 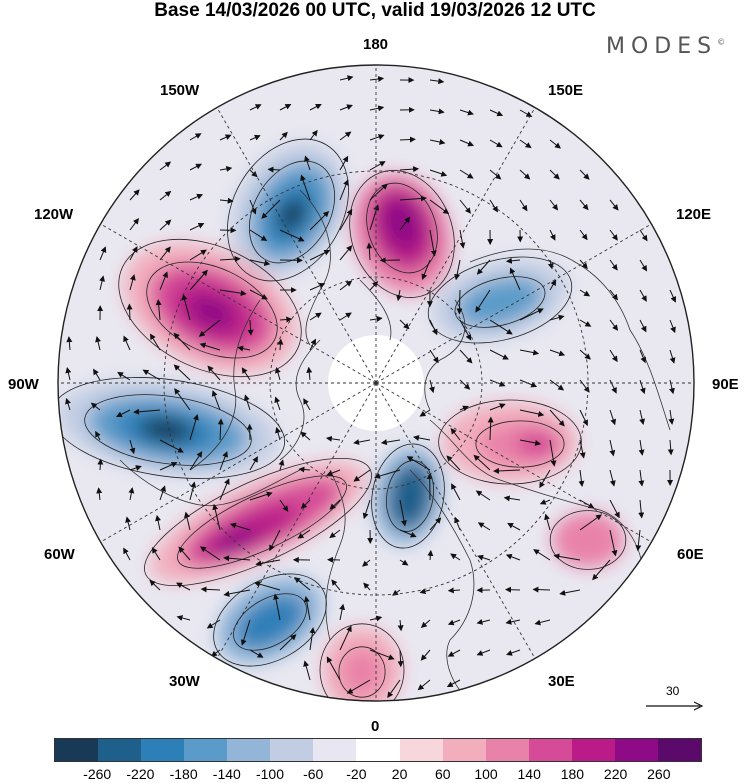 I want to click on colorbar, so click(x=378, y=750).